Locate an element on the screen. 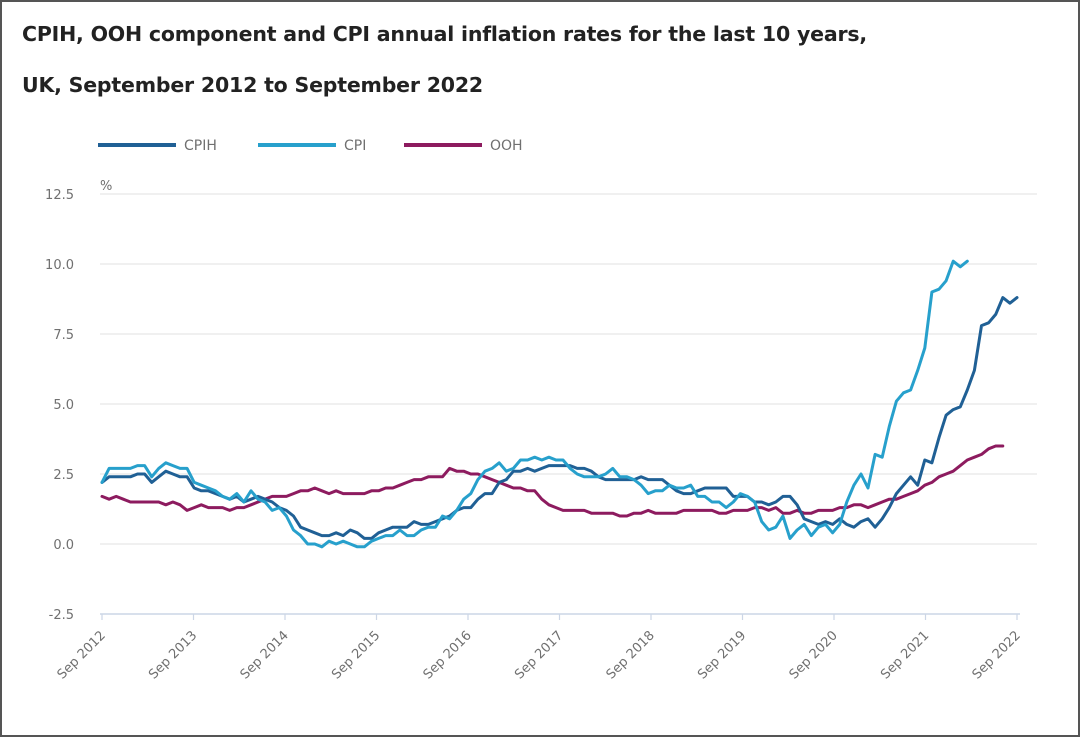 The image size is (1080, 737). legend-item-ooh: OOH is located at coordinates (463, 146).